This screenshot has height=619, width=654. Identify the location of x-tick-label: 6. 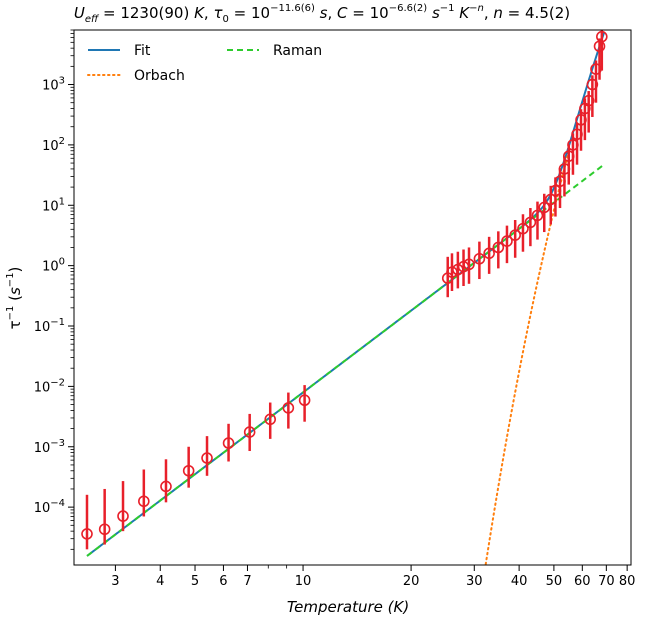
(223, 581).